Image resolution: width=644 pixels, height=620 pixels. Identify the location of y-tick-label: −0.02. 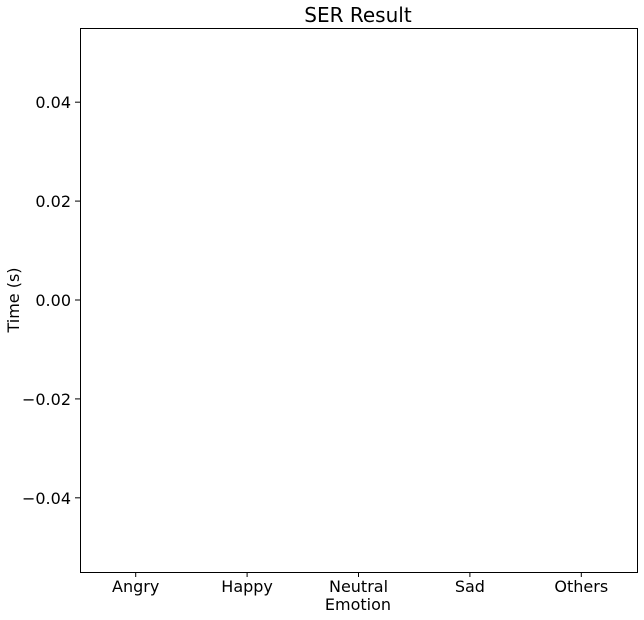
(46, 399).